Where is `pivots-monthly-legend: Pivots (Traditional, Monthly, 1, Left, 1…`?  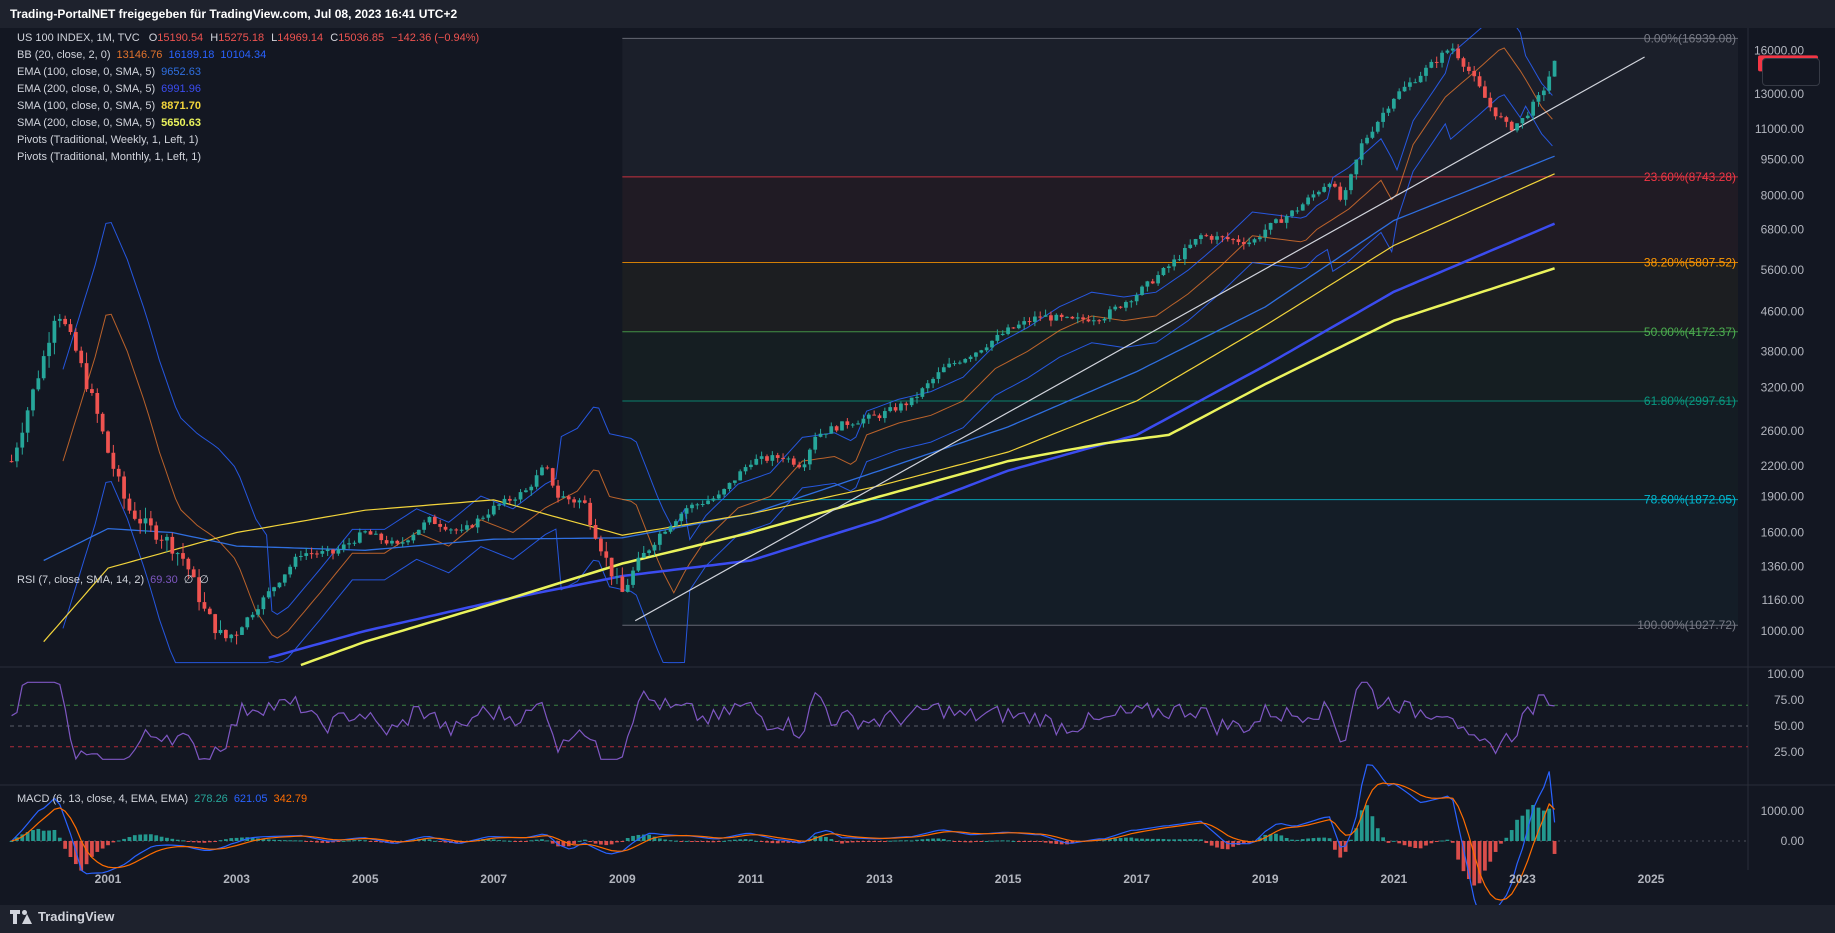 pivots-monthly-legend: Pivots (Traditional, Monthly, 1, Left, 1… is located at coordinates (109, 157).